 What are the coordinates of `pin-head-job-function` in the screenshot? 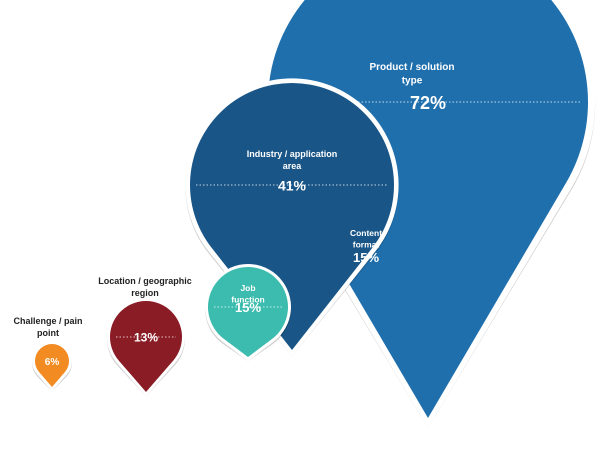 It's located at (248, 312).